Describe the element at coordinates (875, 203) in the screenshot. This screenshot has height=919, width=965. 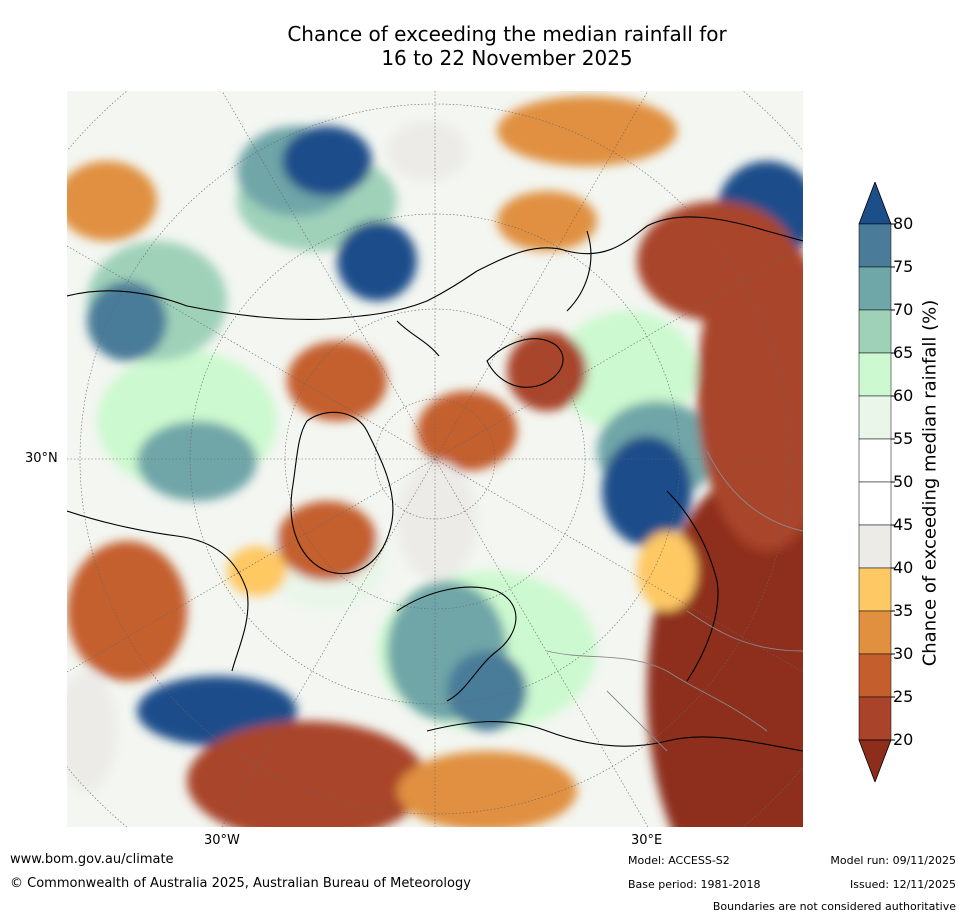
I see `colorbar-arrow-top` at that location.